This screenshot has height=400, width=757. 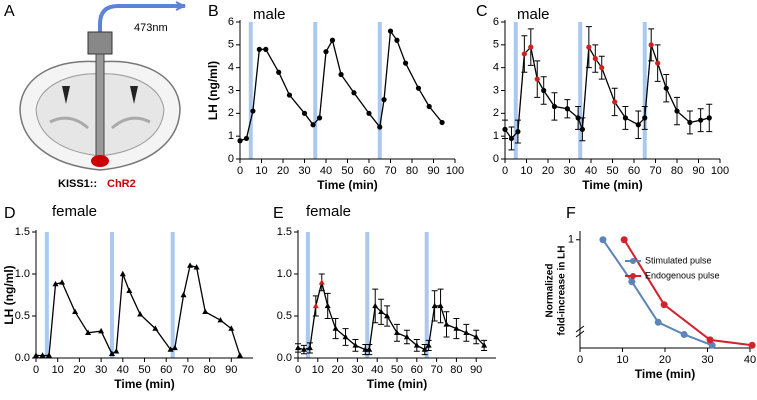 What do you see at coordinates (181, 6) in the screenshot?
I see `light-arrow` at bounding box center [181, 6].